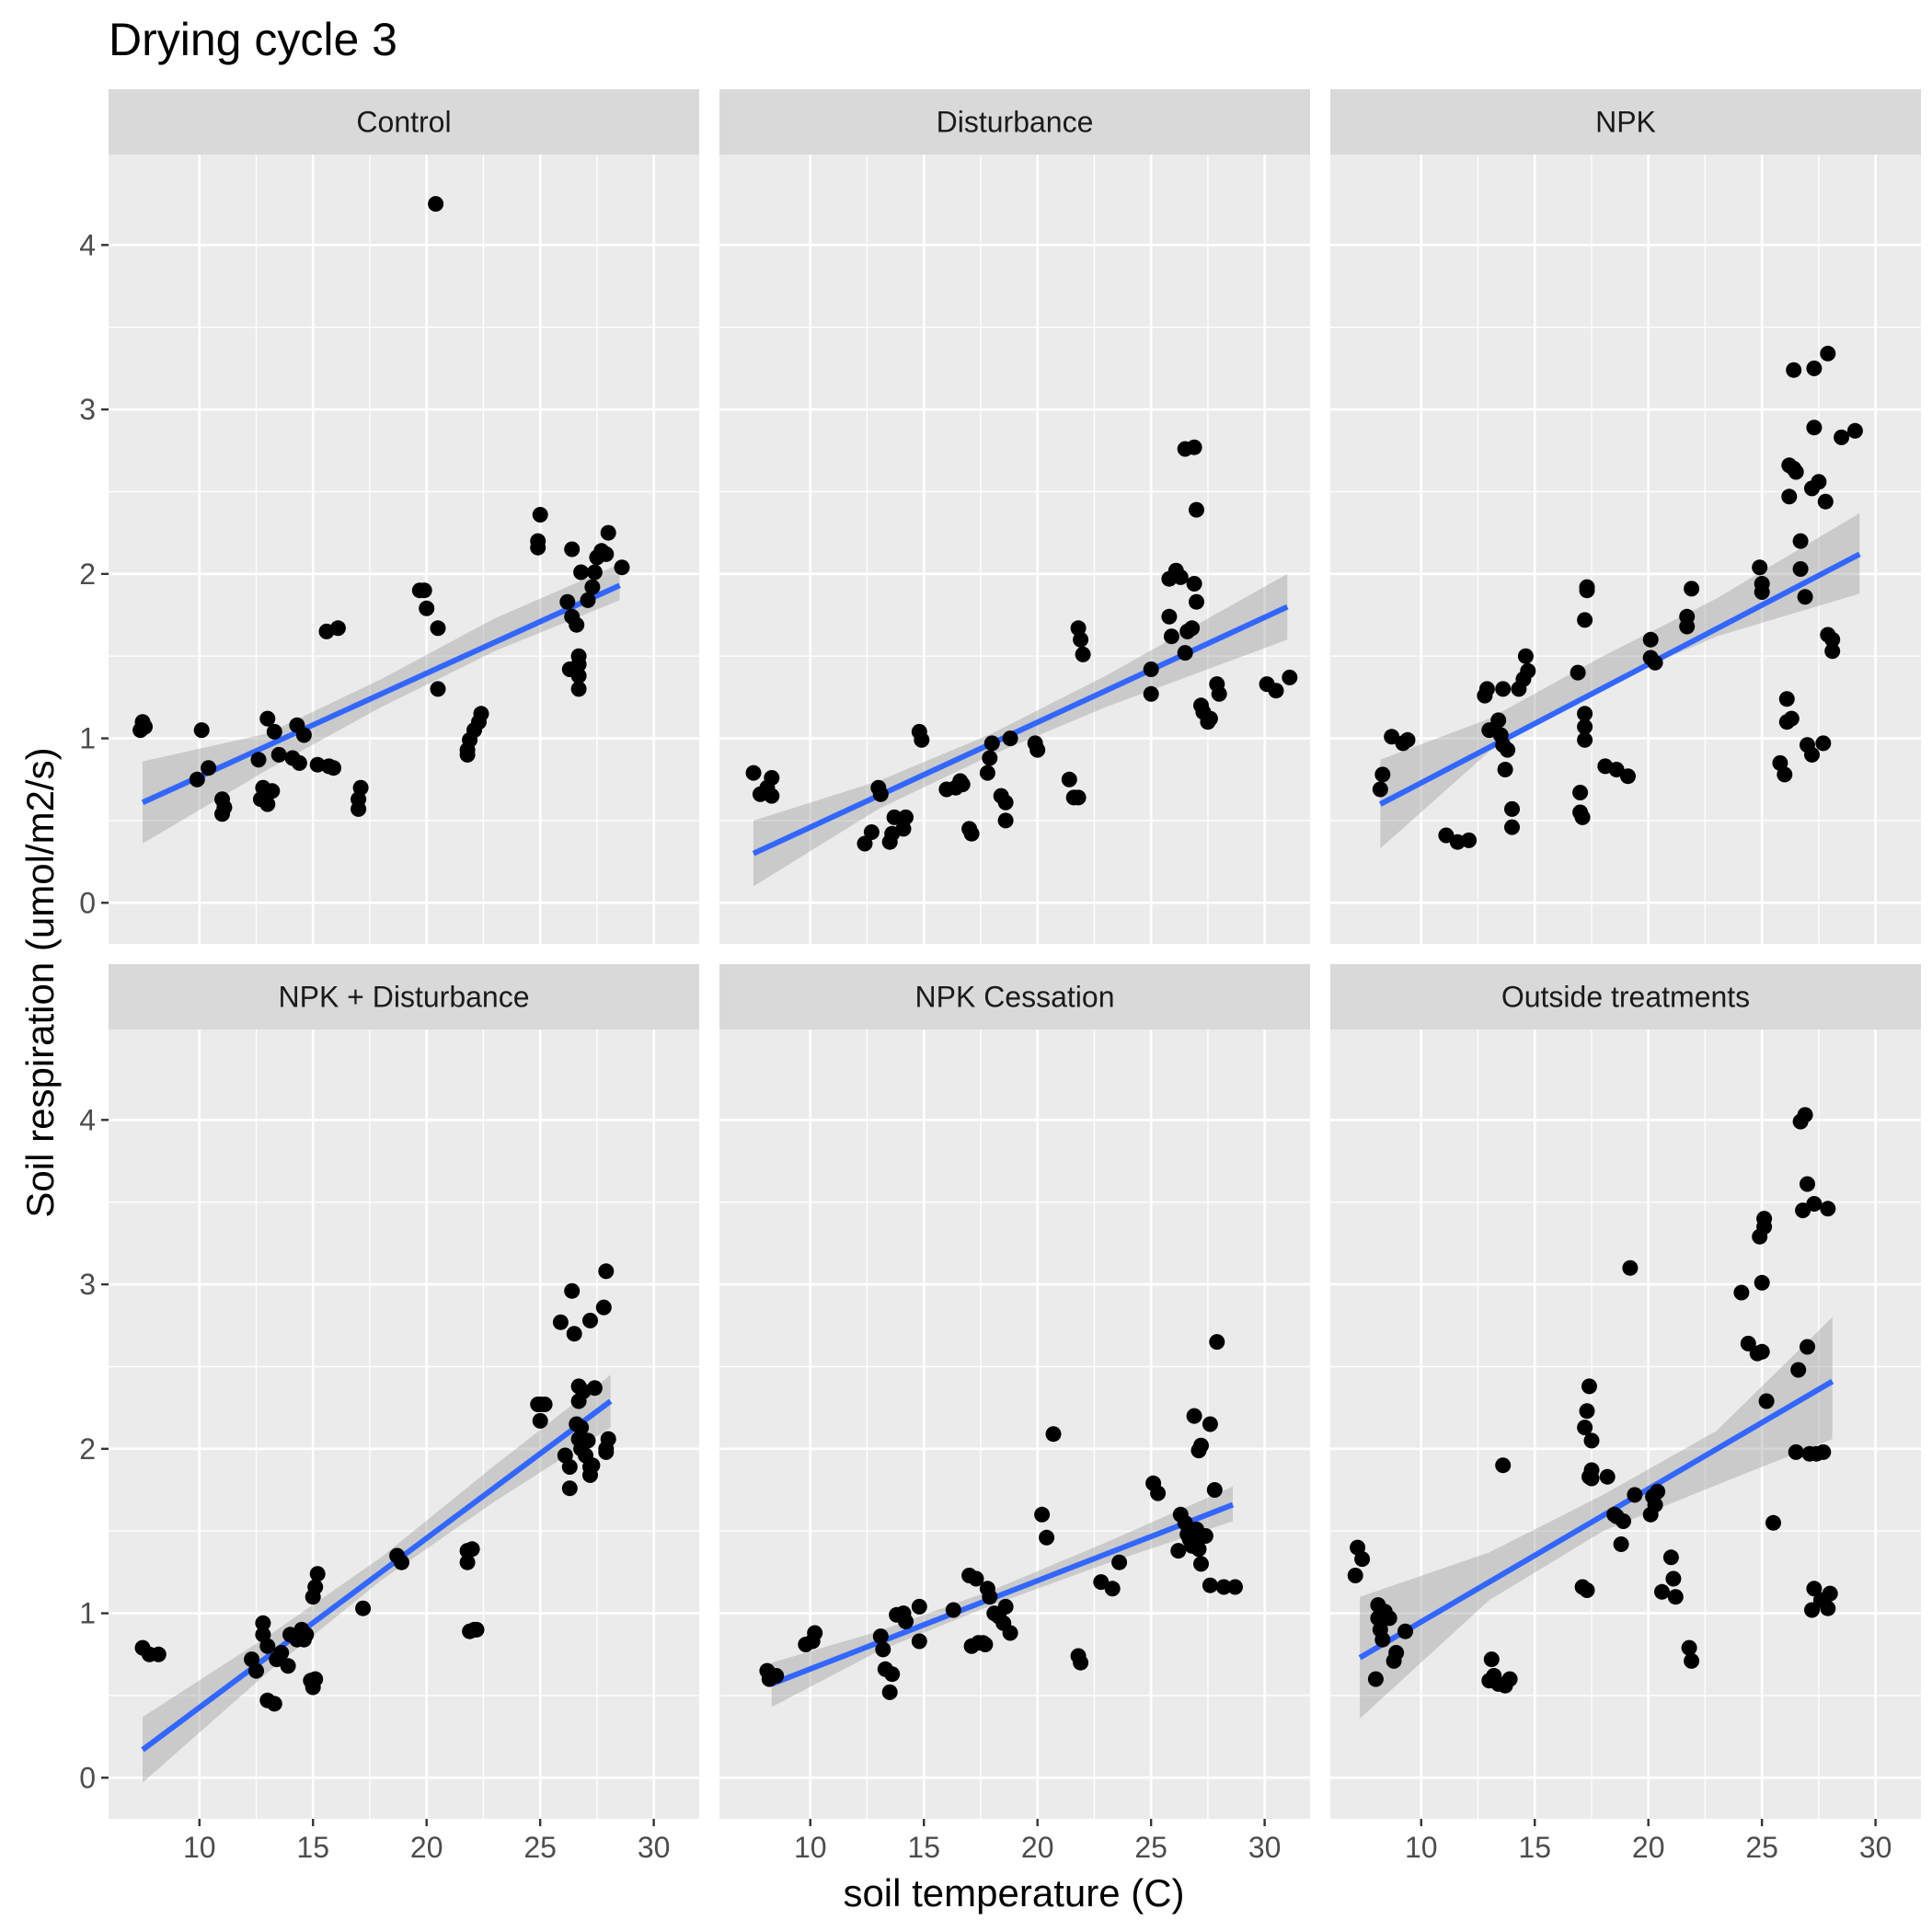  I want to click on y-tick-label: 2, so click(87, 1449).